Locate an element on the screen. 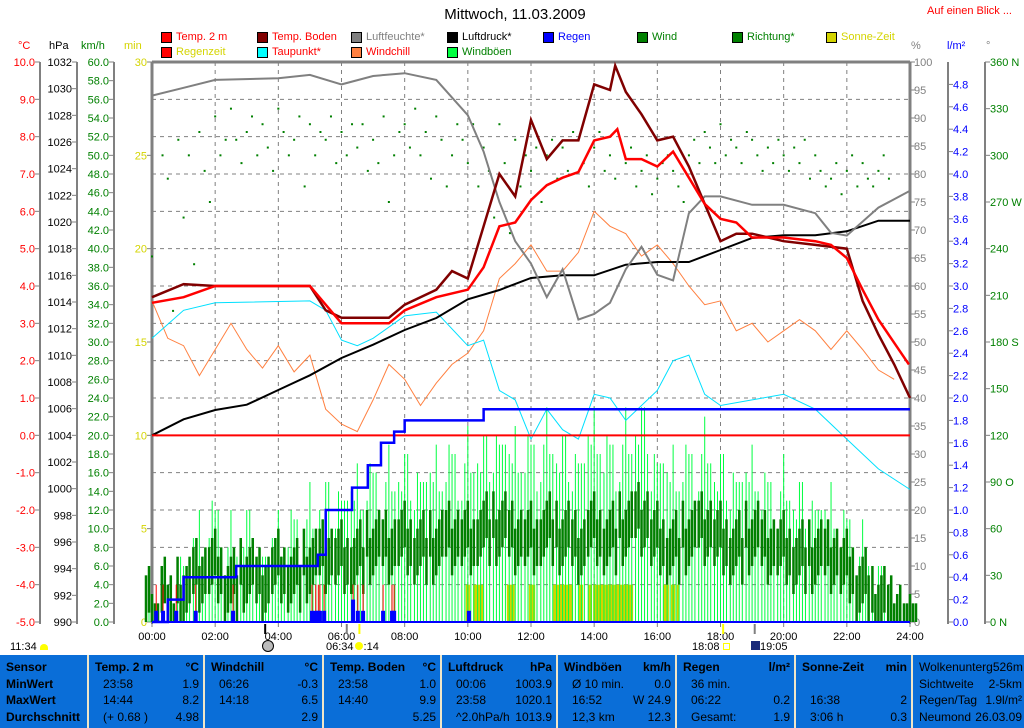 Image resolution: width=1024 pixels, height=728 pixels. tick-label-direction: 30 is located at coordinates (996, 576).